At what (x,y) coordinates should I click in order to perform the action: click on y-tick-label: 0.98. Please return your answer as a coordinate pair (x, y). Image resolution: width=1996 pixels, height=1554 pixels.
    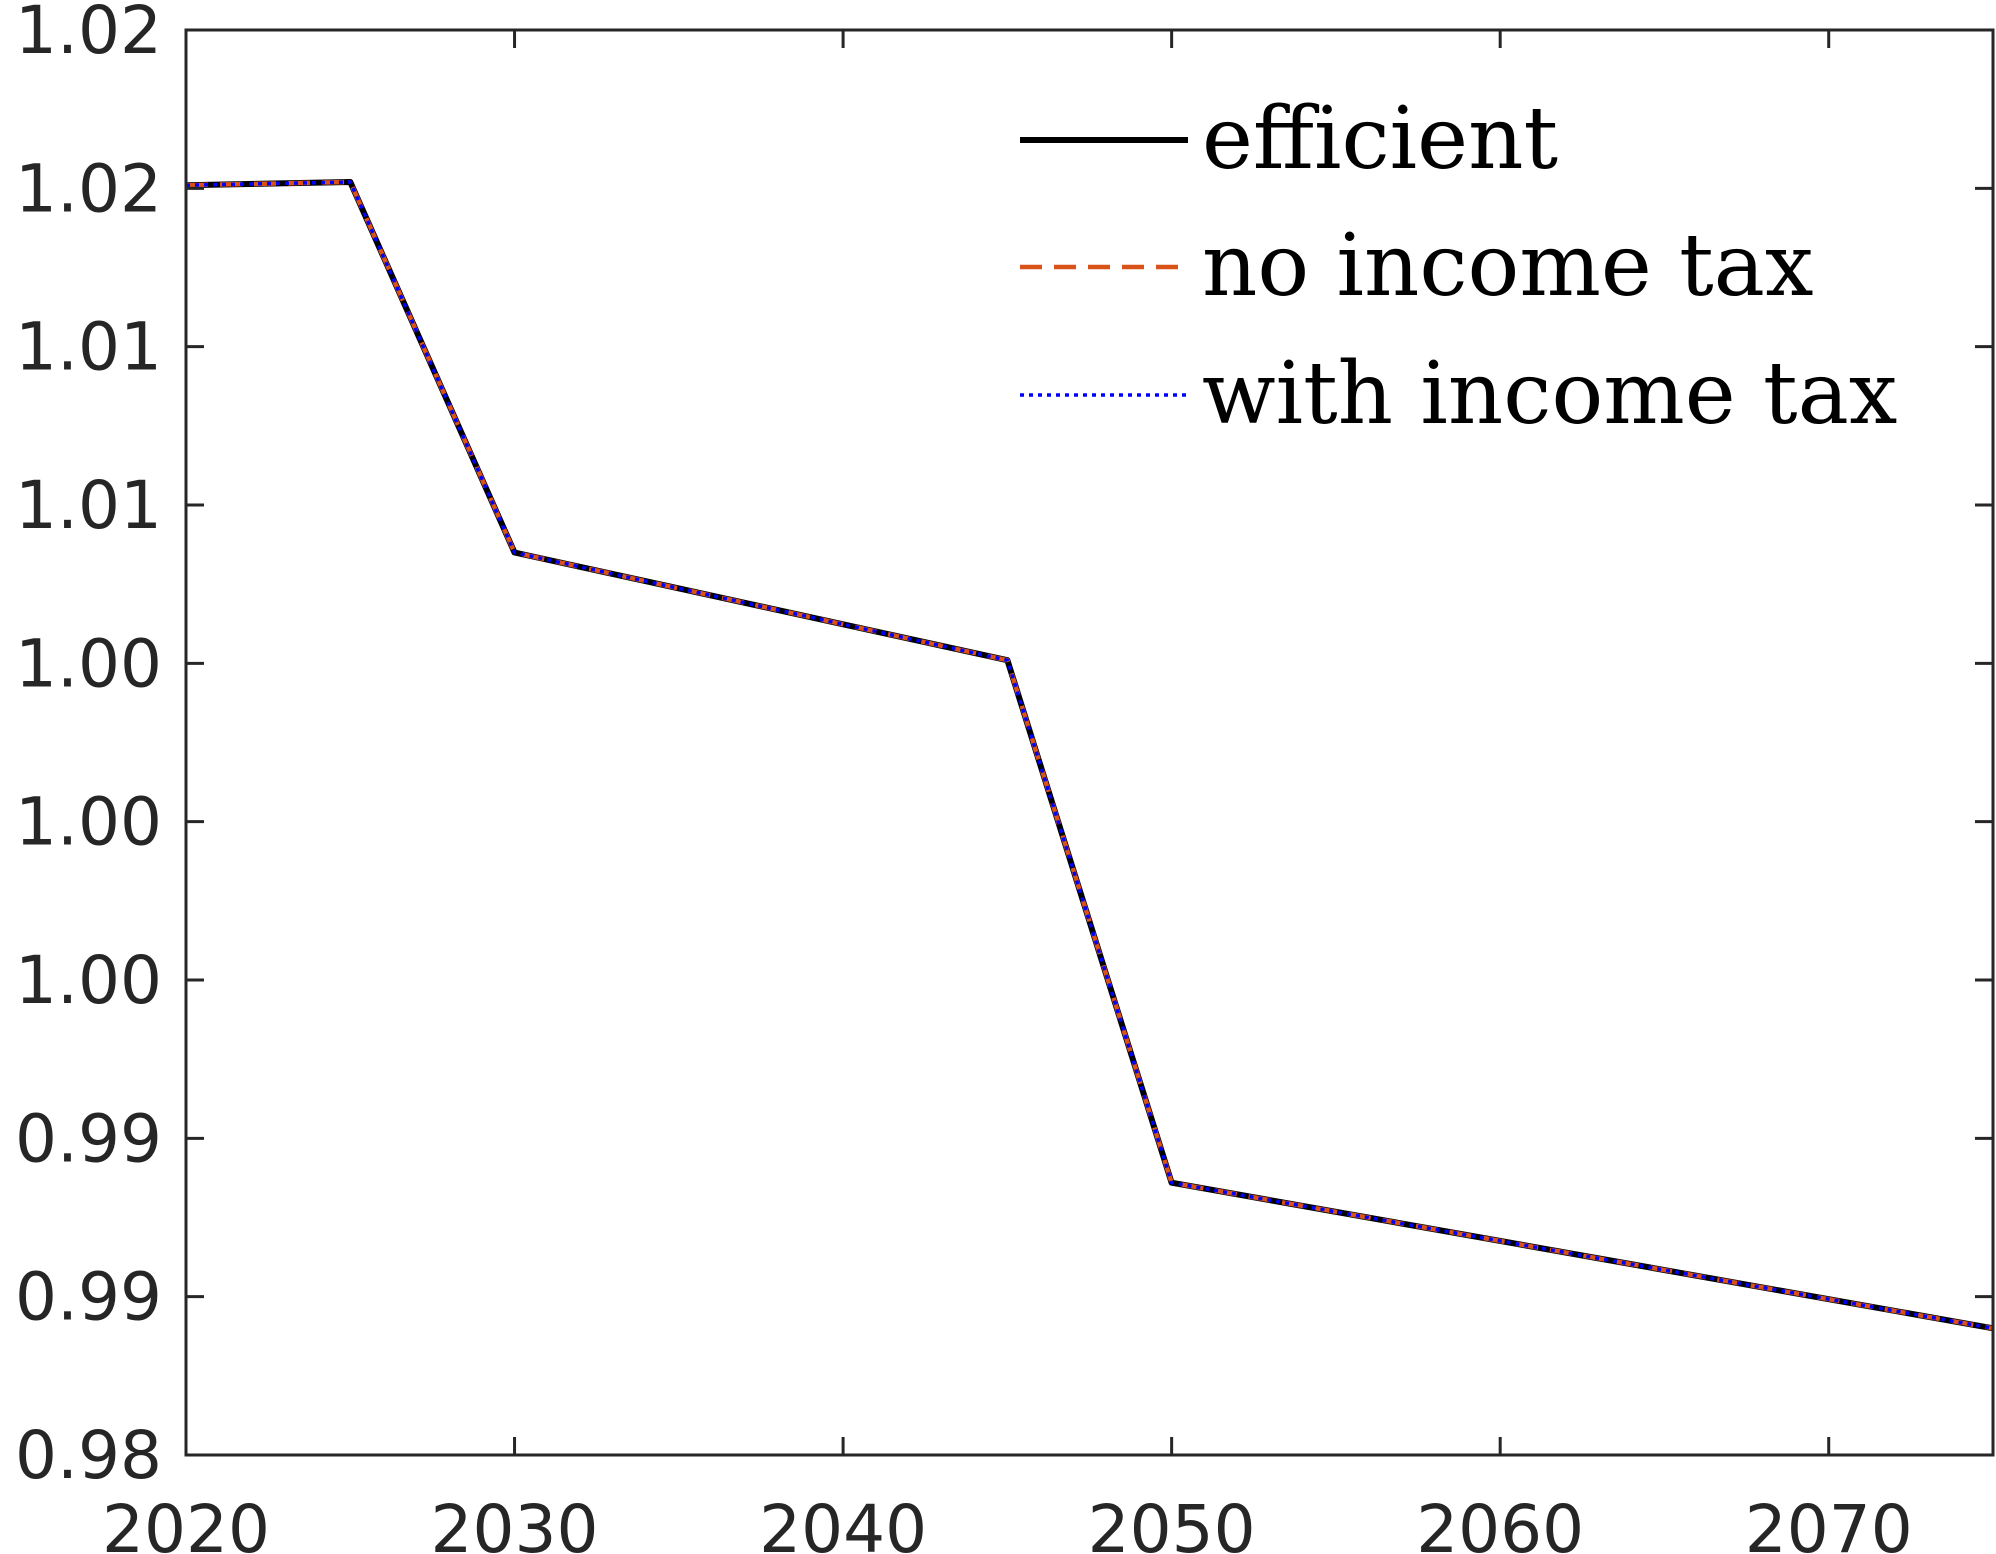
    Looking at the image, I should click on (88, 1455).